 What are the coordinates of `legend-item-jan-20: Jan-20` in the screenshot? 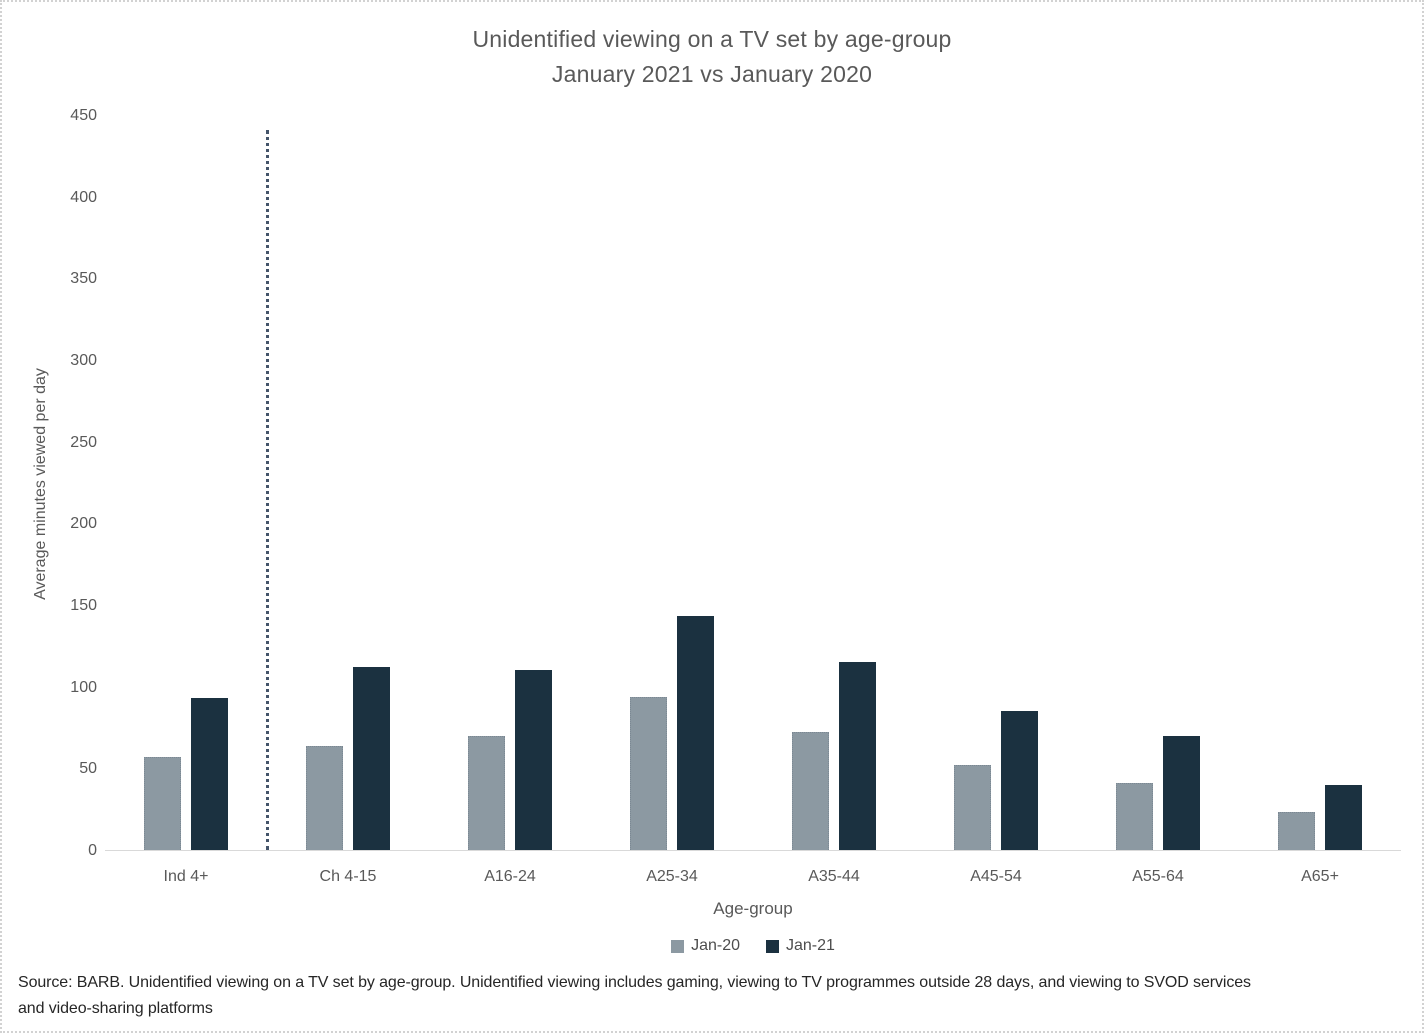 It's located at (705, 946).